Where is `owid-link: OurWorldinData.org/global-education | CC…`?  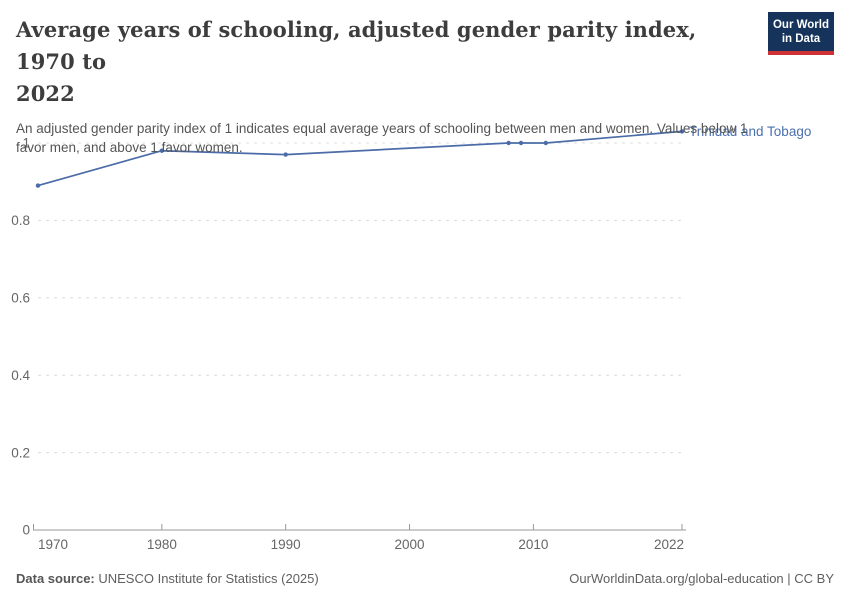 owid-link: OurWorldinData.org/global-education | CC… is located at coordinates (701, 578).